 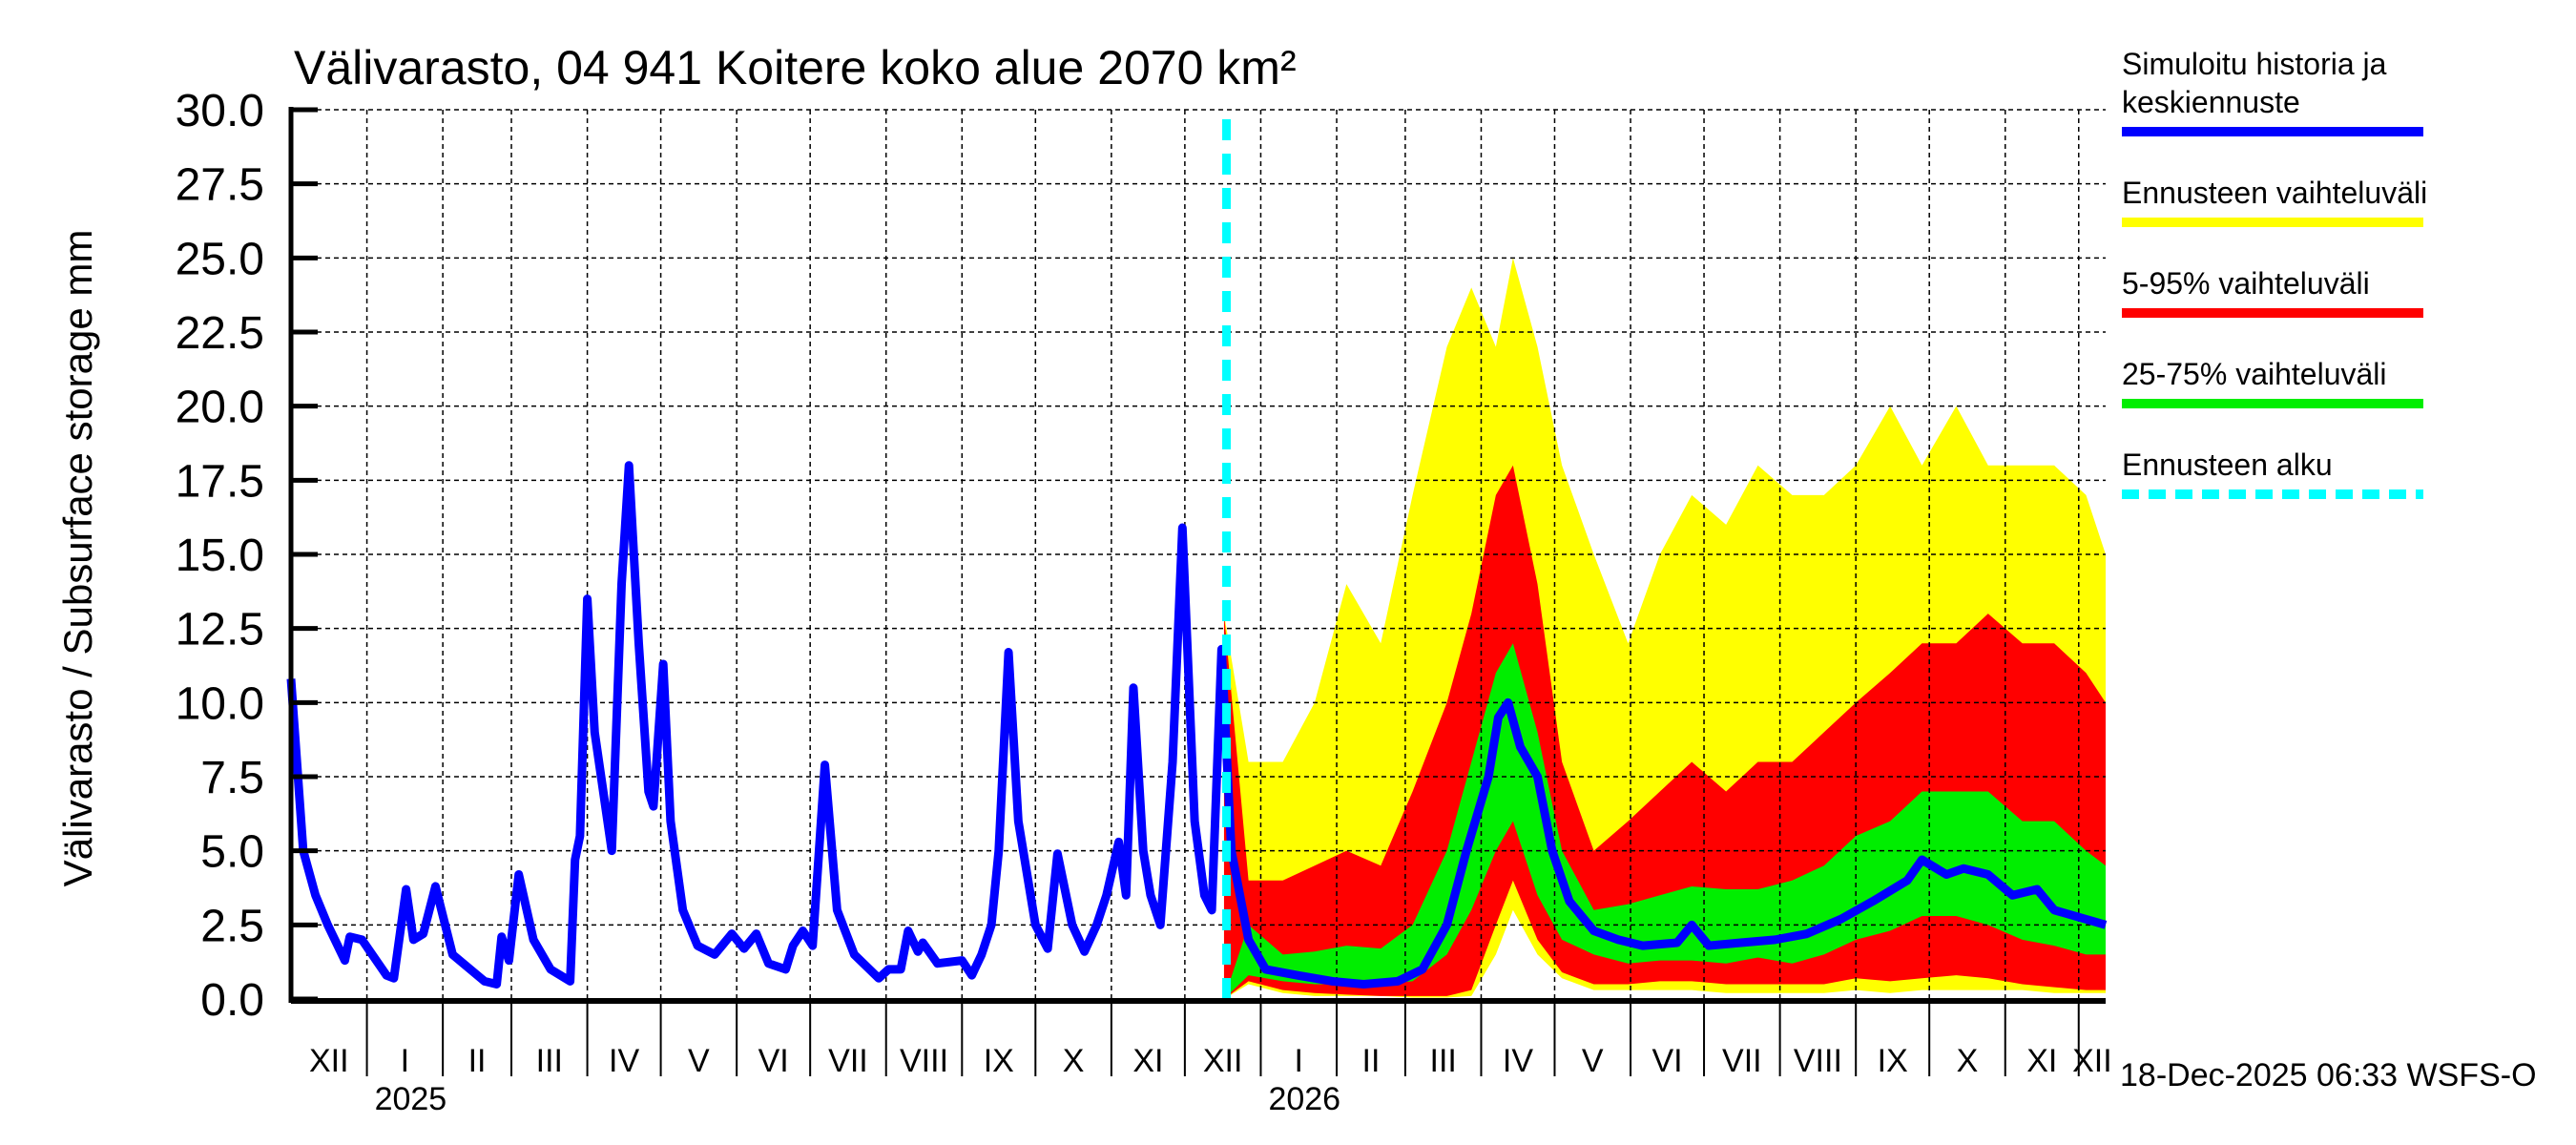 What do you see at coordinates (2254, 374) in the screenshot?
I see `legend-label: 25-75% vaihteluväli` at bounding box center [2254, 374].